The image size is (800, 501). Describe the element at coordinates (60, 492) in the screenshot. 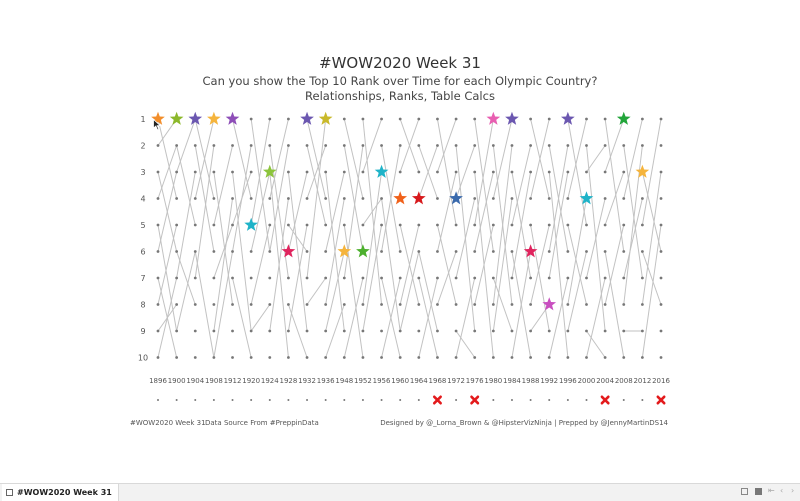

I see `sheet-tab: #WOW2020 Week 31` at that location.